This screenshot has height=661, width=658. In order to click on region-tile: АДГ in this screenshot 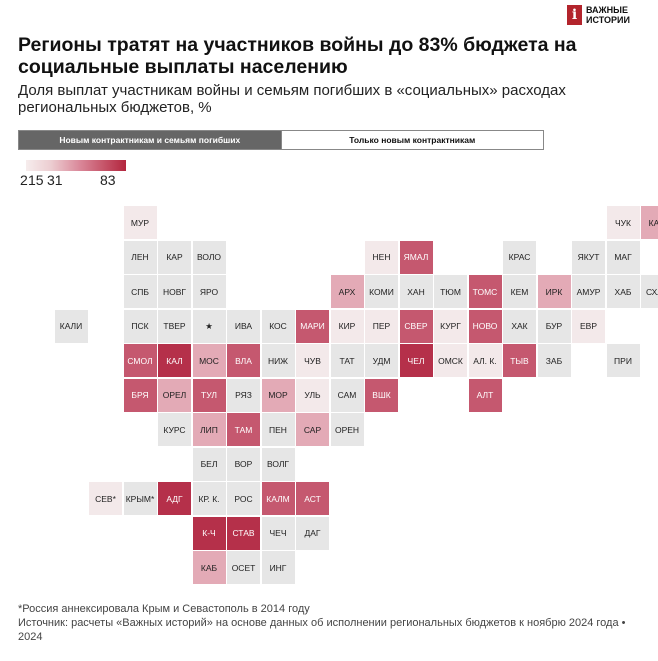, I will do `click(174, 498)`.